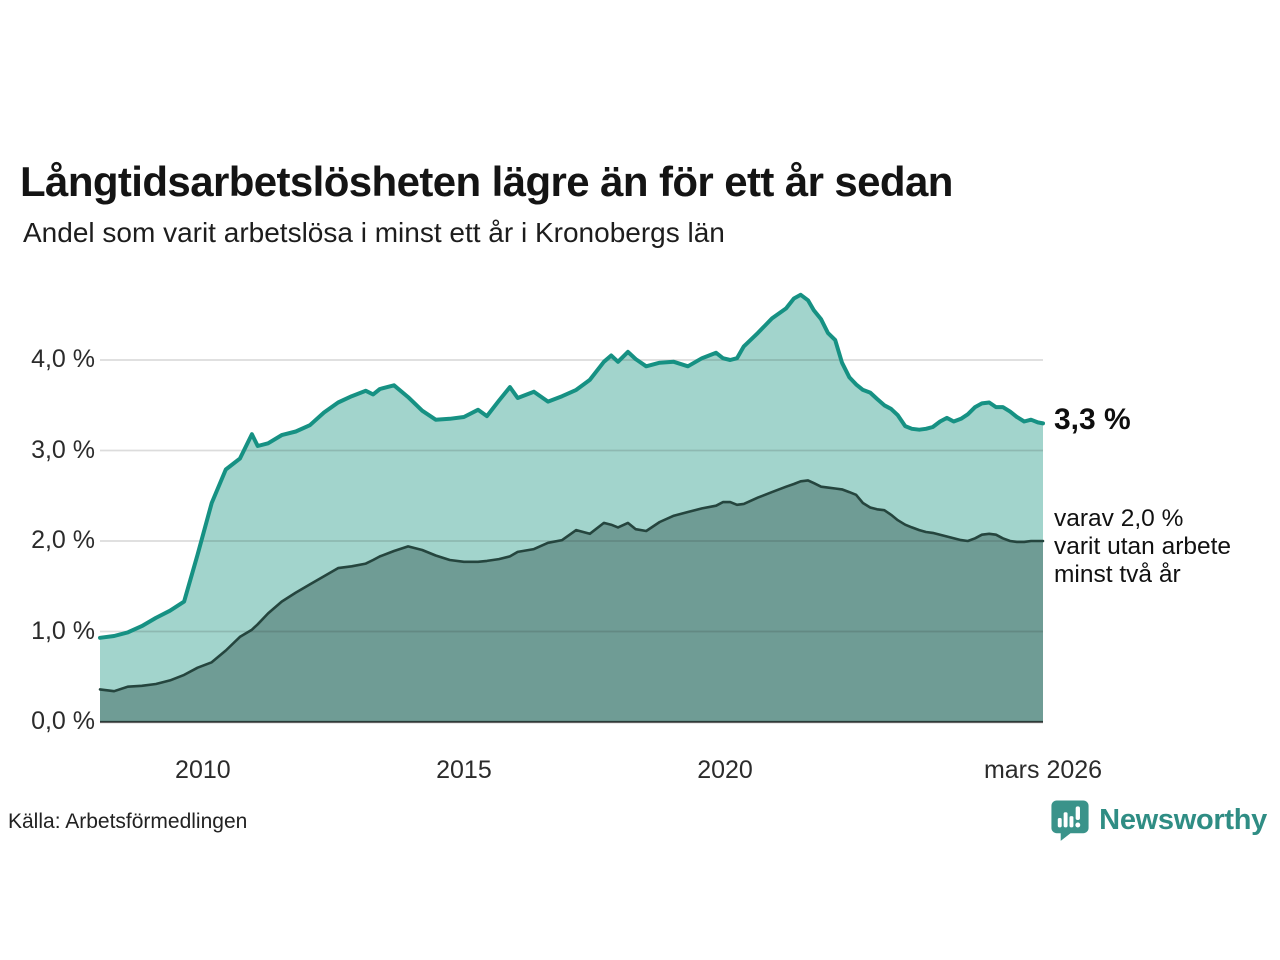 This screenshot has height=960, width=1280. What do you see at coordinates (1183, 820) in the screenshot?
I see `newsworthy-logo-text: Newsworthy` at bounding box center [1183, 820].